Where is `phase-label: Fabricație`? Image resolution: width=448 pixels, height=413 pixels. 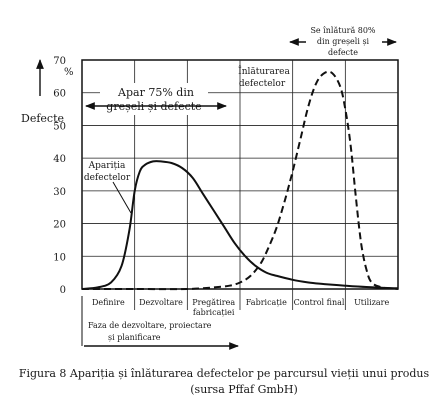 phase-label: Fabricație is located at coordinates (266, 302).